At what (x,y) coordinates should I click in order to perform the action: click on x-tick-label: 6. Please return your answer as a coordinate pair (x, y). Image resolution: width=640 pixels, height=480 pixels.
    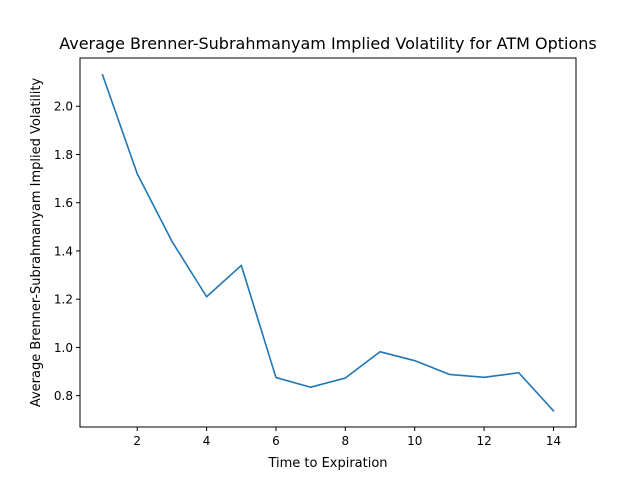
    Looking at the image, I should click on (276, 441).